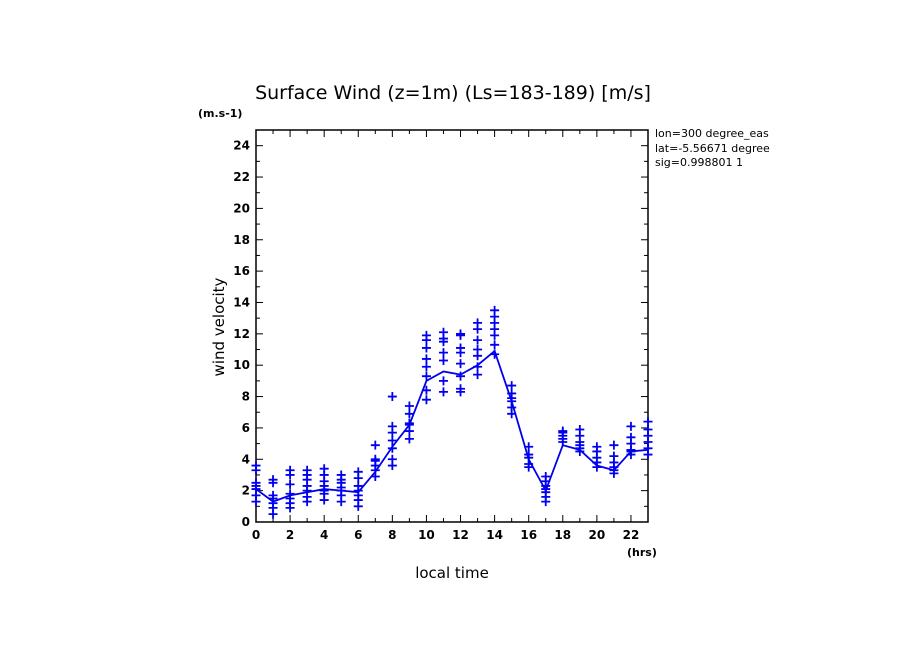  I want to click on x-tick-label: 16, so click(528, 535).